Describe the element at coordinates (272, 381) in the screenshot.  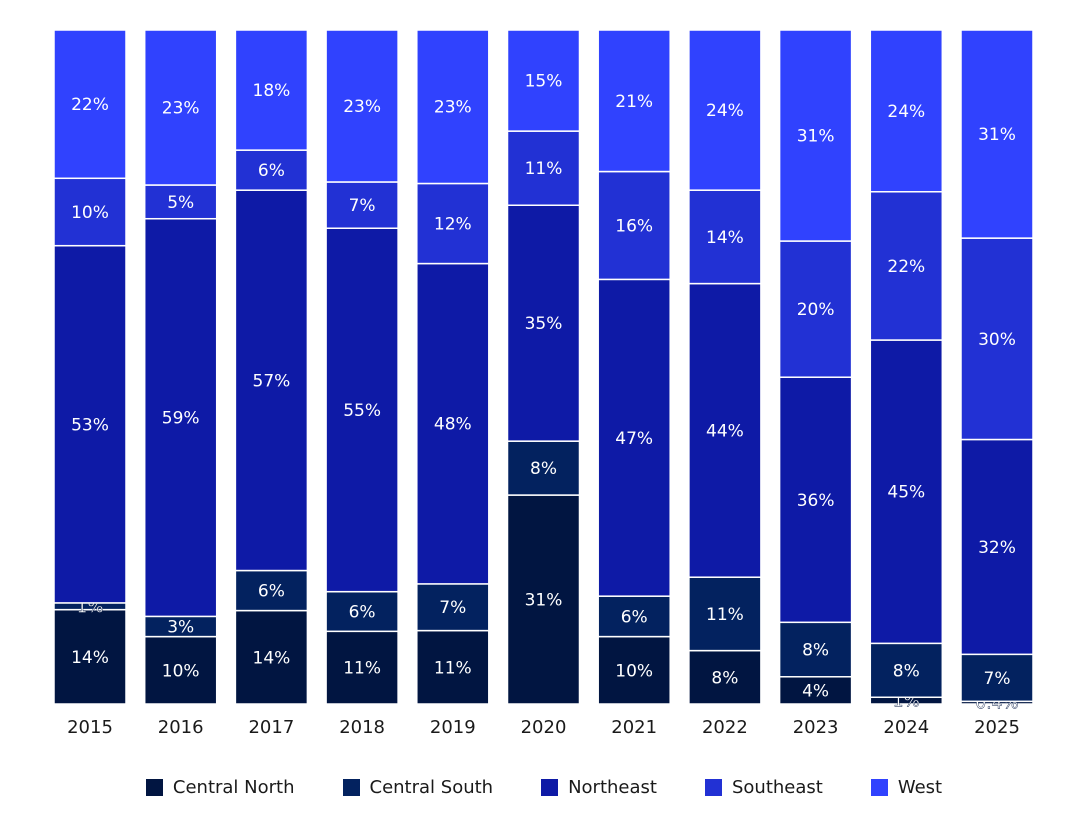
I see `data-label: 57%` at that location.